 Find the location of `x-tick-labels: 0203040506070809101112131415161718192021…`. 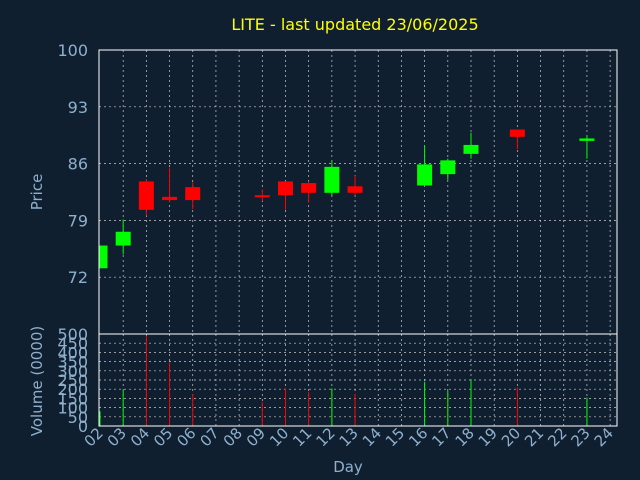

x-tick-labels: 0203040506070809101112131415161718192021… is located at coordinates (349, 437).